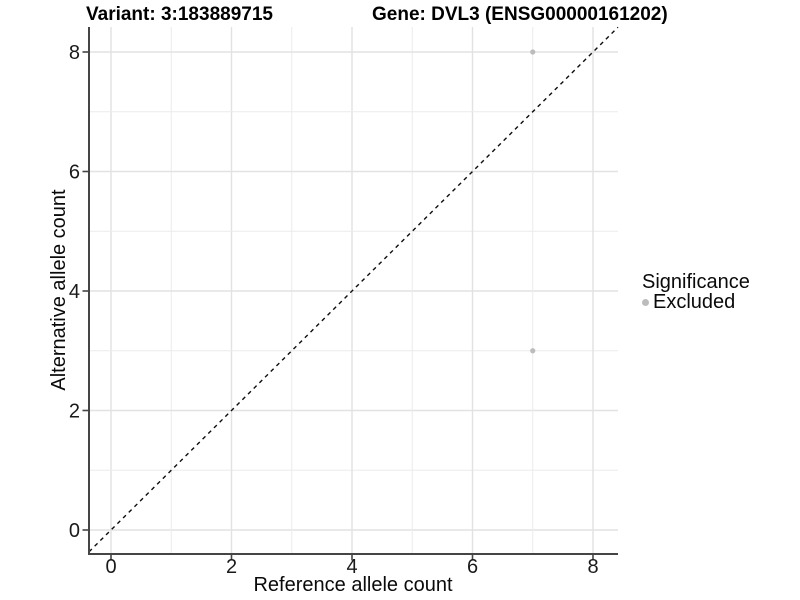 The width and height of the screenshot is (800, 600). What do you see at coordinates (74, 531) in the screenshot?
I see `y-tick-label: 0` at bounding box center [74, 531].